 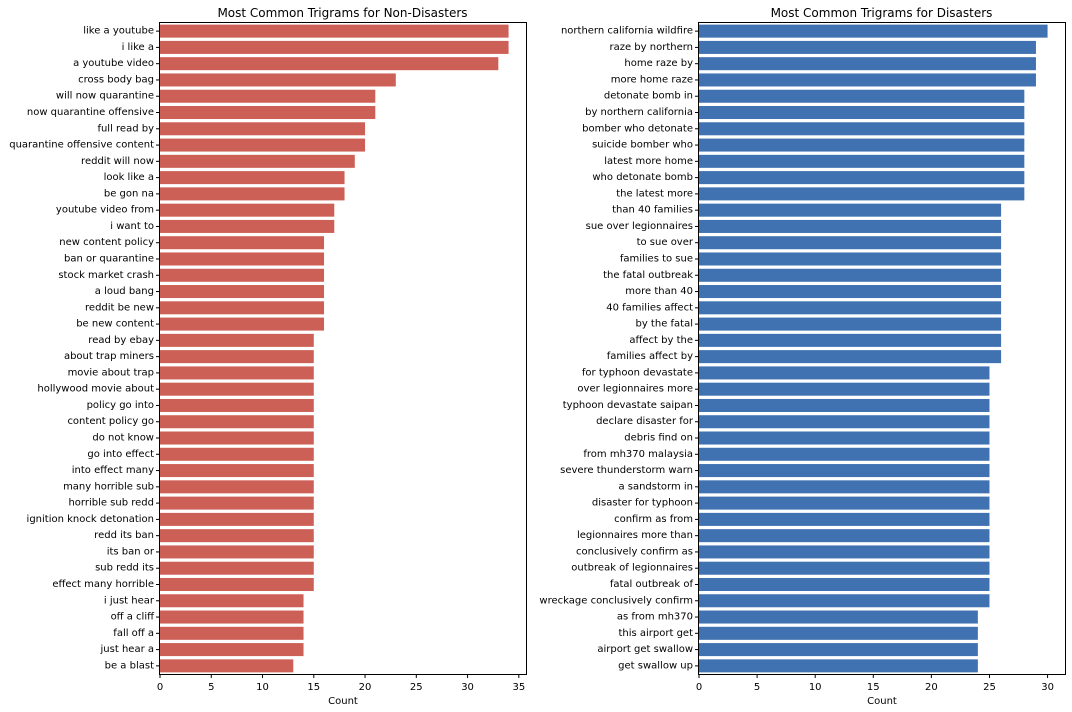 What do you see at coordinates (649, 307) in the screenshot?
I see `category-label-disasters-17: 40 families affect` at bounding box center [649, 307].